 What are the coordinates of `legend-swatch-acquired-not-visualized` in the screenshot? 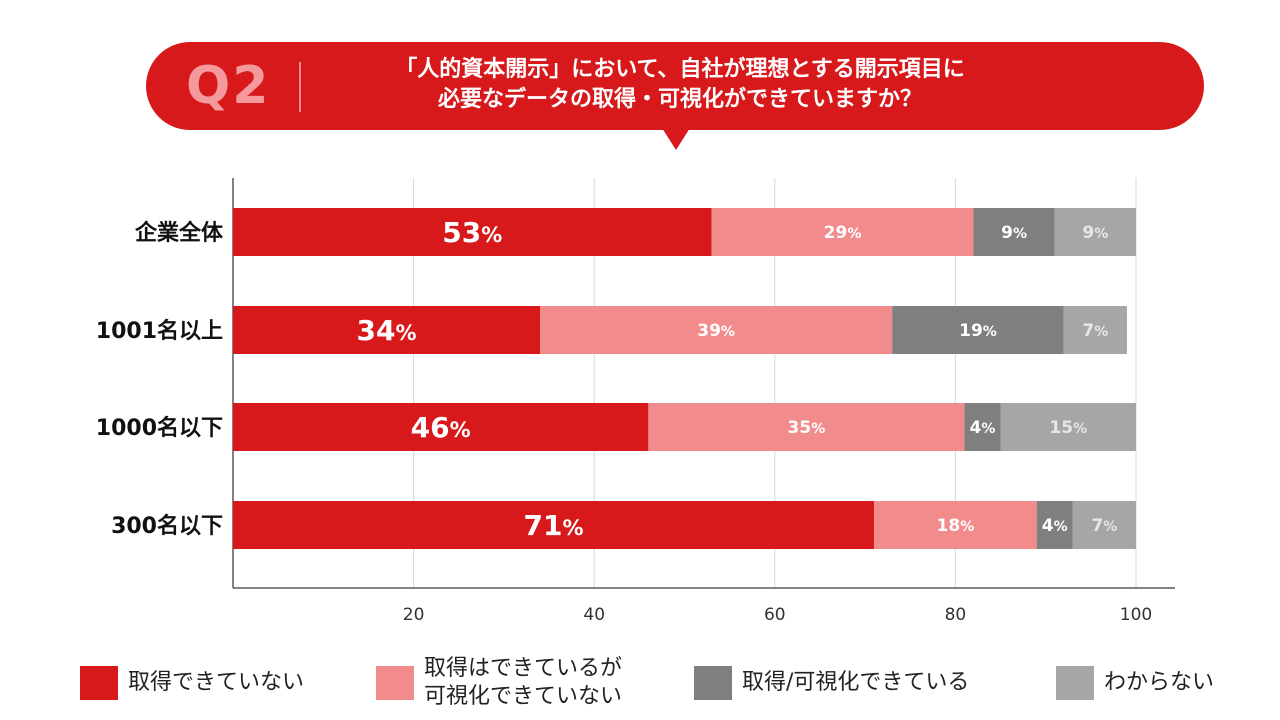 It's located at (395, 683).